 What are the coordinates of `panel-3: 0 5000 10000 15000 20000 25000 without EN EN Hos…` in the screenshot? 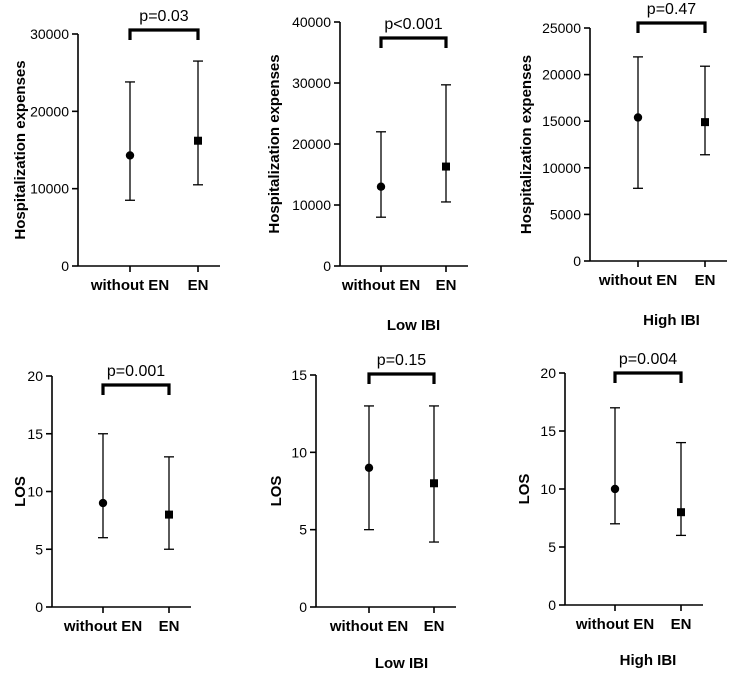 It's located at (622, 165).